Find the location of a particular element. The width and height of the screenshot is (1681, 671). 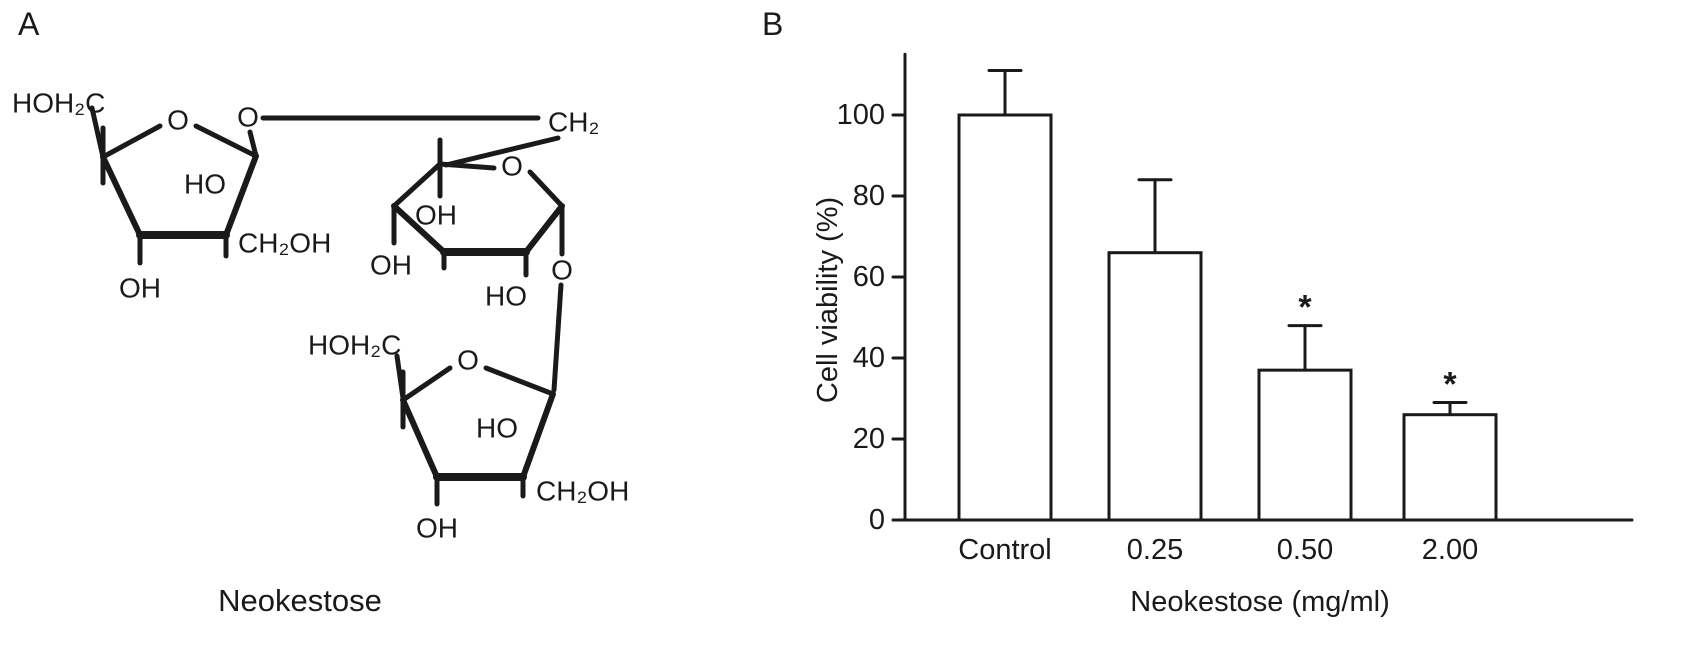

ring3-ring-oxygen-label: O is located at coordinates (468, 360).